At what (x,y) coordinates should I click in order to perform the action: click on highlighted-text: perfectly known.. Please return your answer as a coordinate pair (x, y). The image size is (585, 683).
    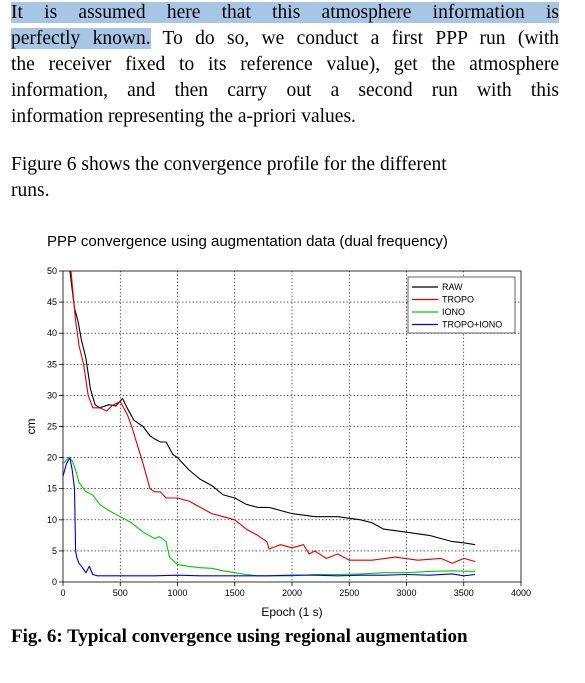
    Looking at the image, I should click on (81, 38).